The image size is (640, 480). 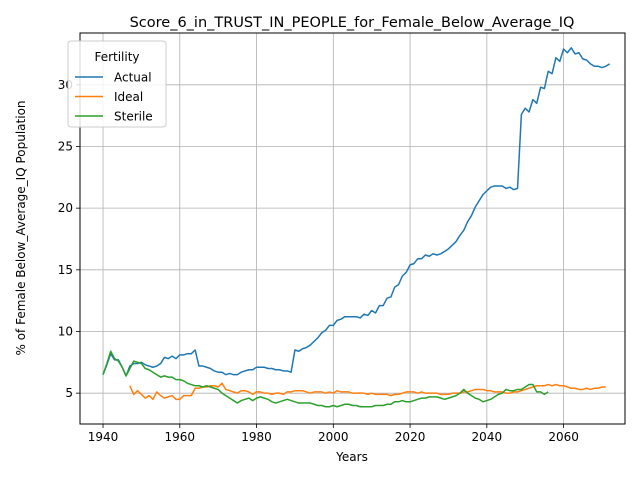 I want to click on y-axis-label: % of Female Below_Average_IQ Population, so click(x=21, y=227).